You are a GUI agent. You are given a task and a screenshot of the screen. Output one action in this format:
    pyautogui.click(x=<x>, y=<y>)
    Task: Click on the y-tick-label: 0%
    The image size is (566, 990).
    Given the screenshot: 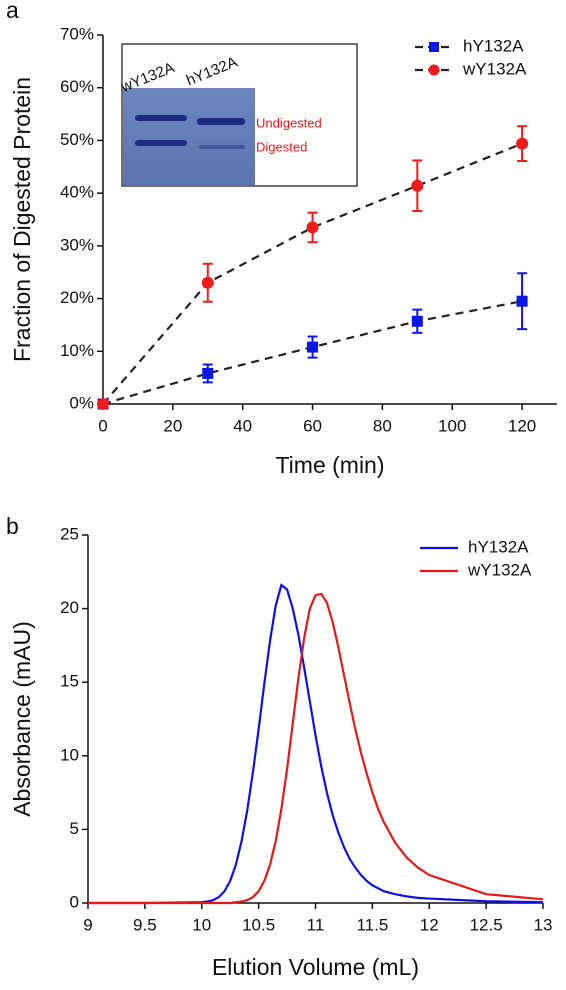 What is the action you would take?
    pyautogui.click(x=81, y=402)
    